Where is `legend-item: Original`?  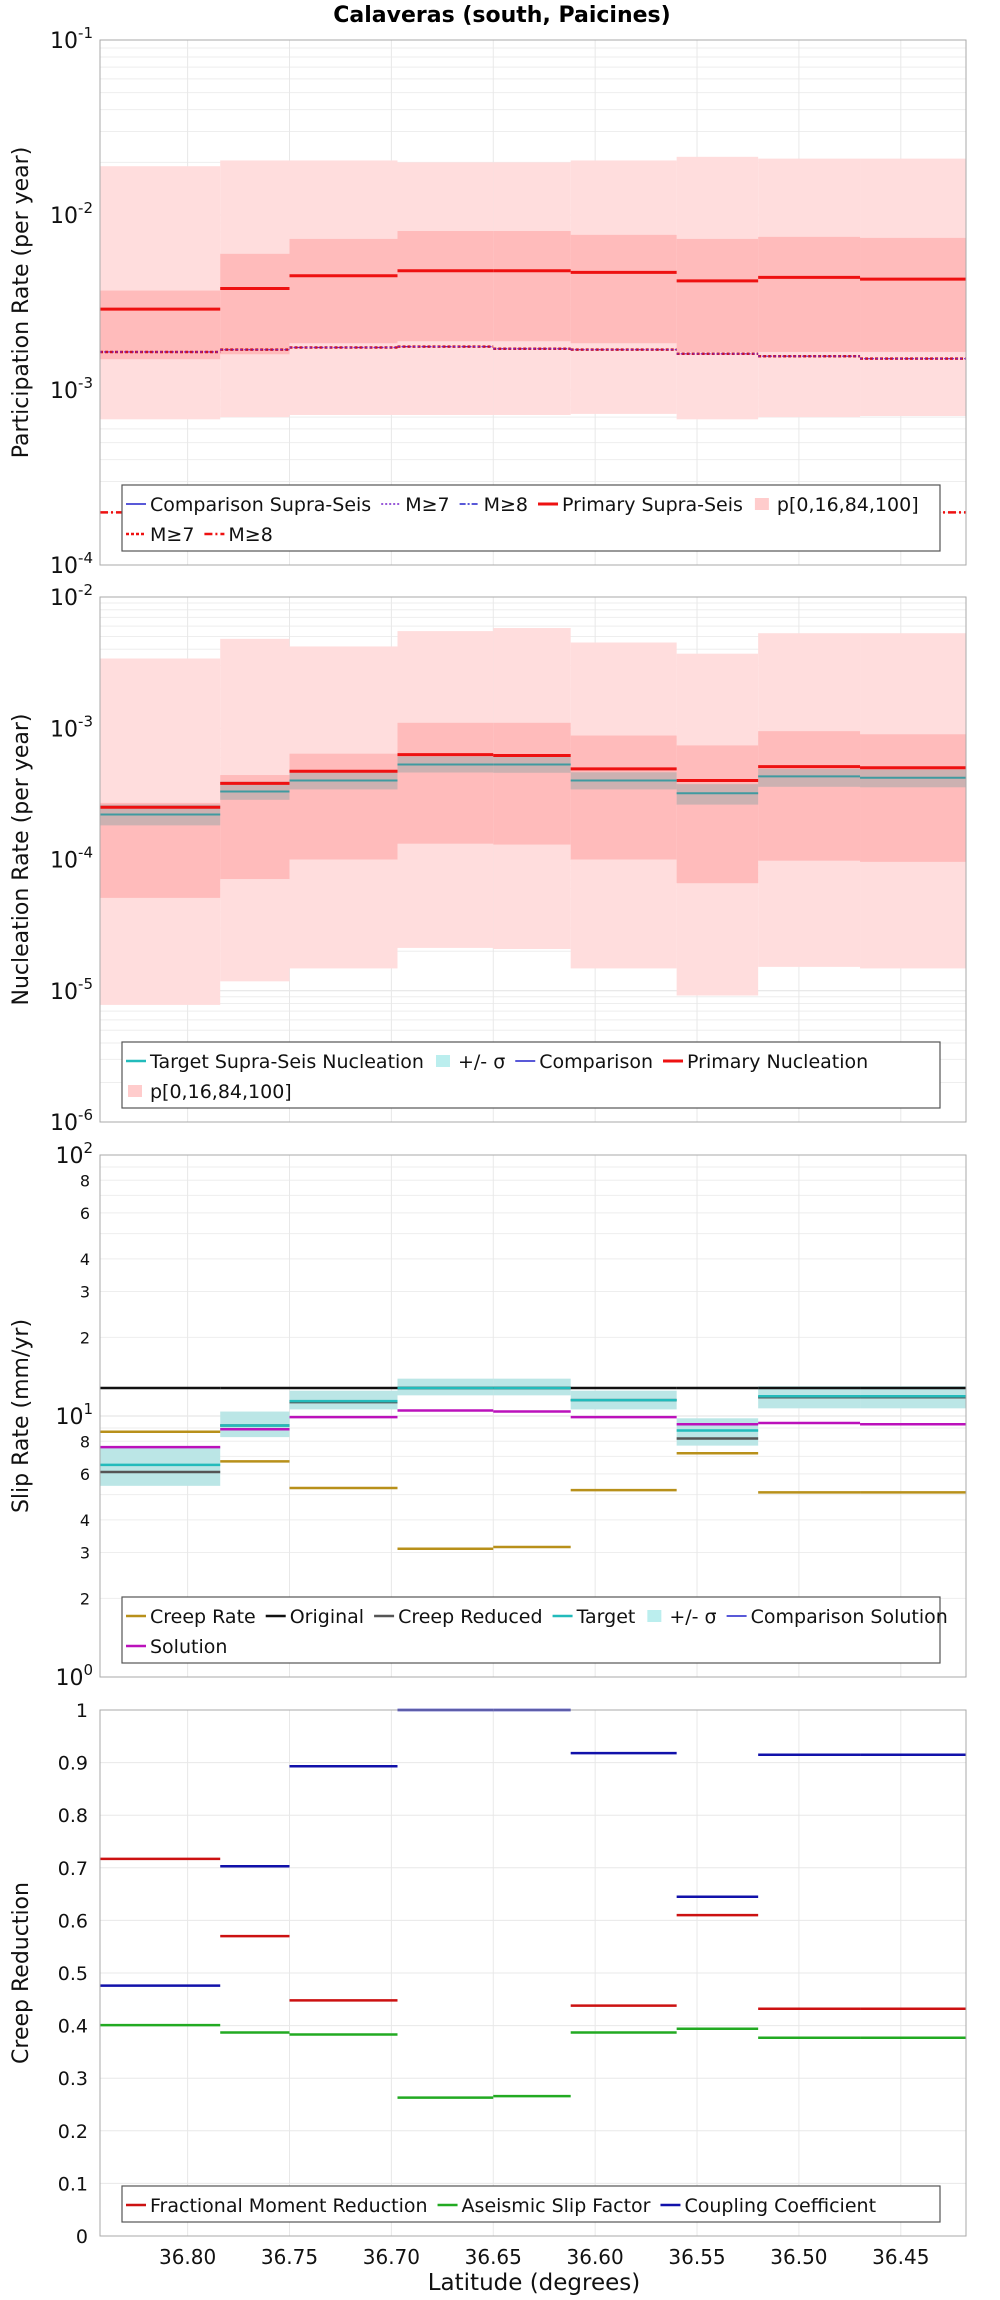 legend-item: Original is located at coordinates (314, 1617).